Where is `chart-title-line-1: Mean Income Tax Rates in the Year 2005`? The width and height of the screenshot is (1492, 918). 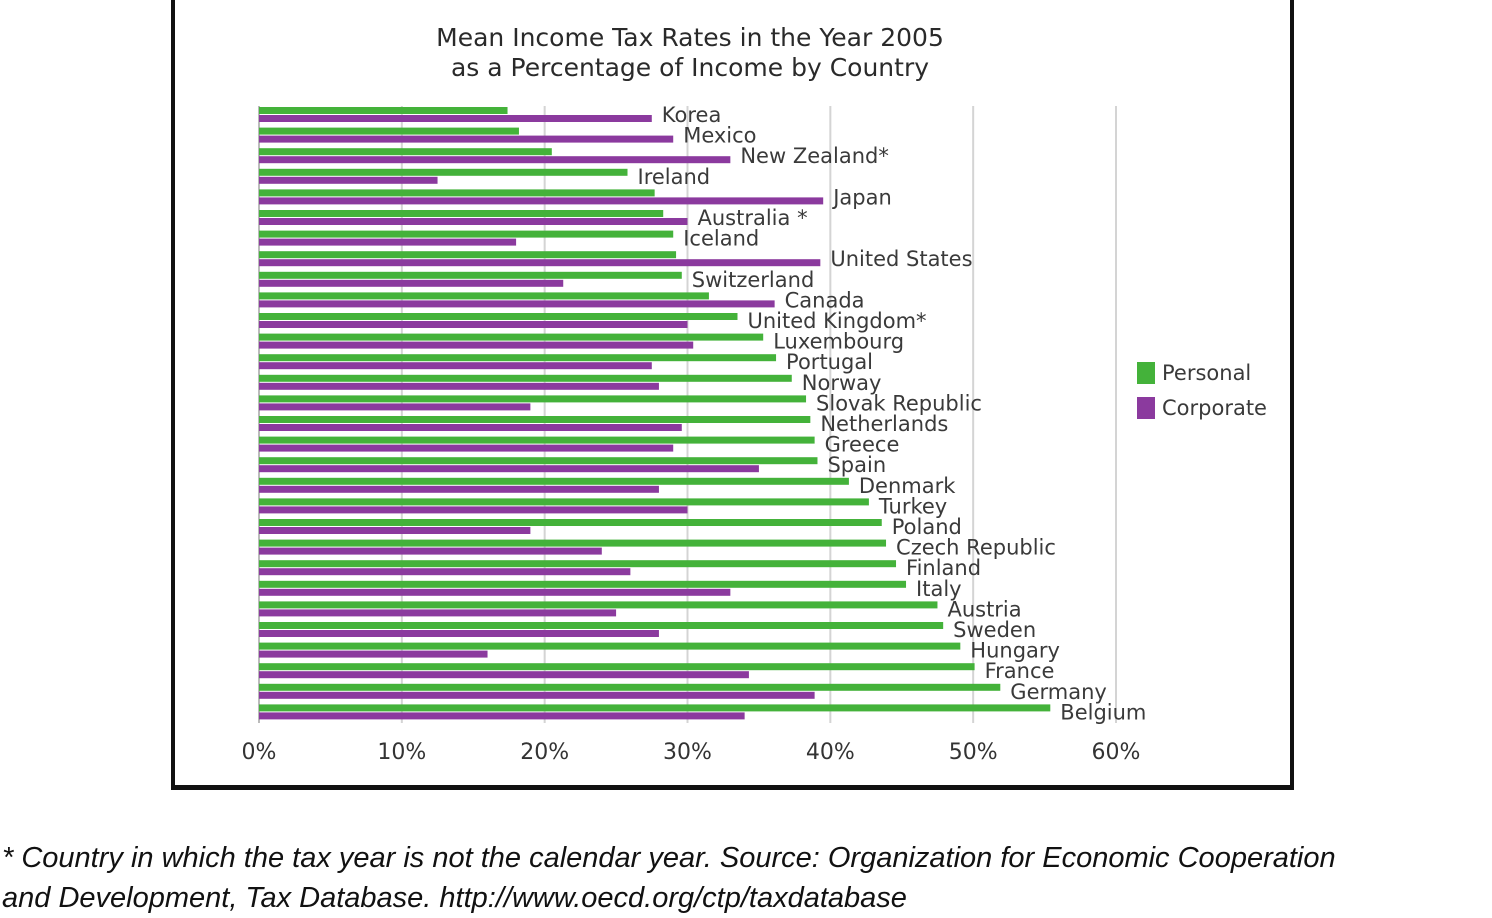 chart-title-line-1: Mean Income Tax Rates in the Year 2005 is located at coordinates (690, 37).